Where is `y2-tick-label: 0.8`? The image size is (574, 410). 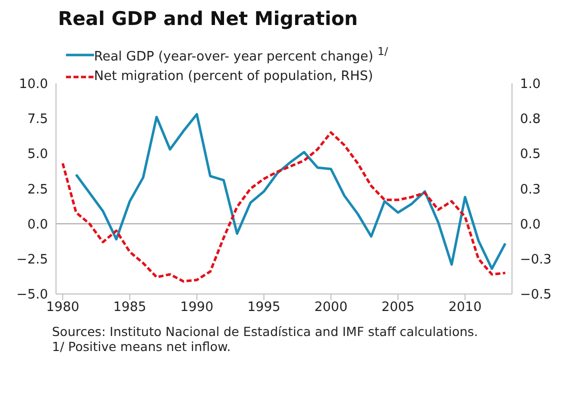
y2-tick-label: 0.8 is located at coordinates (530, 120).